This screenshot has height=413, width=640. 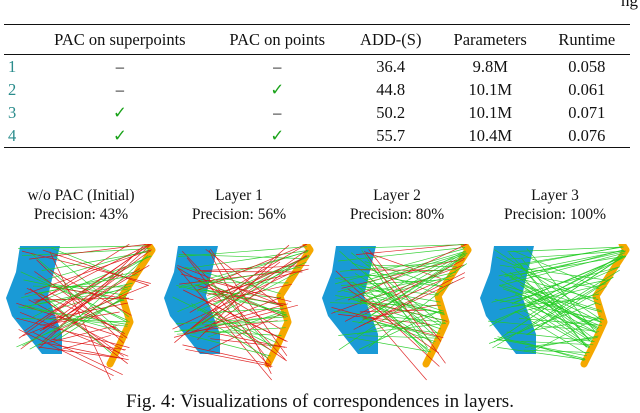 I want to click on panel-title: w/o PAC (Initial) Precision: 43%, so click(x=81, y=205).